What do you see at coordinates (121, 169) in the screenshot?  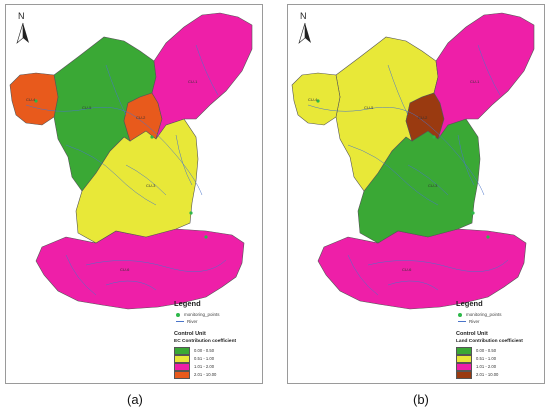 I see `monitoring-points-a` at bounding box center [121, 169].